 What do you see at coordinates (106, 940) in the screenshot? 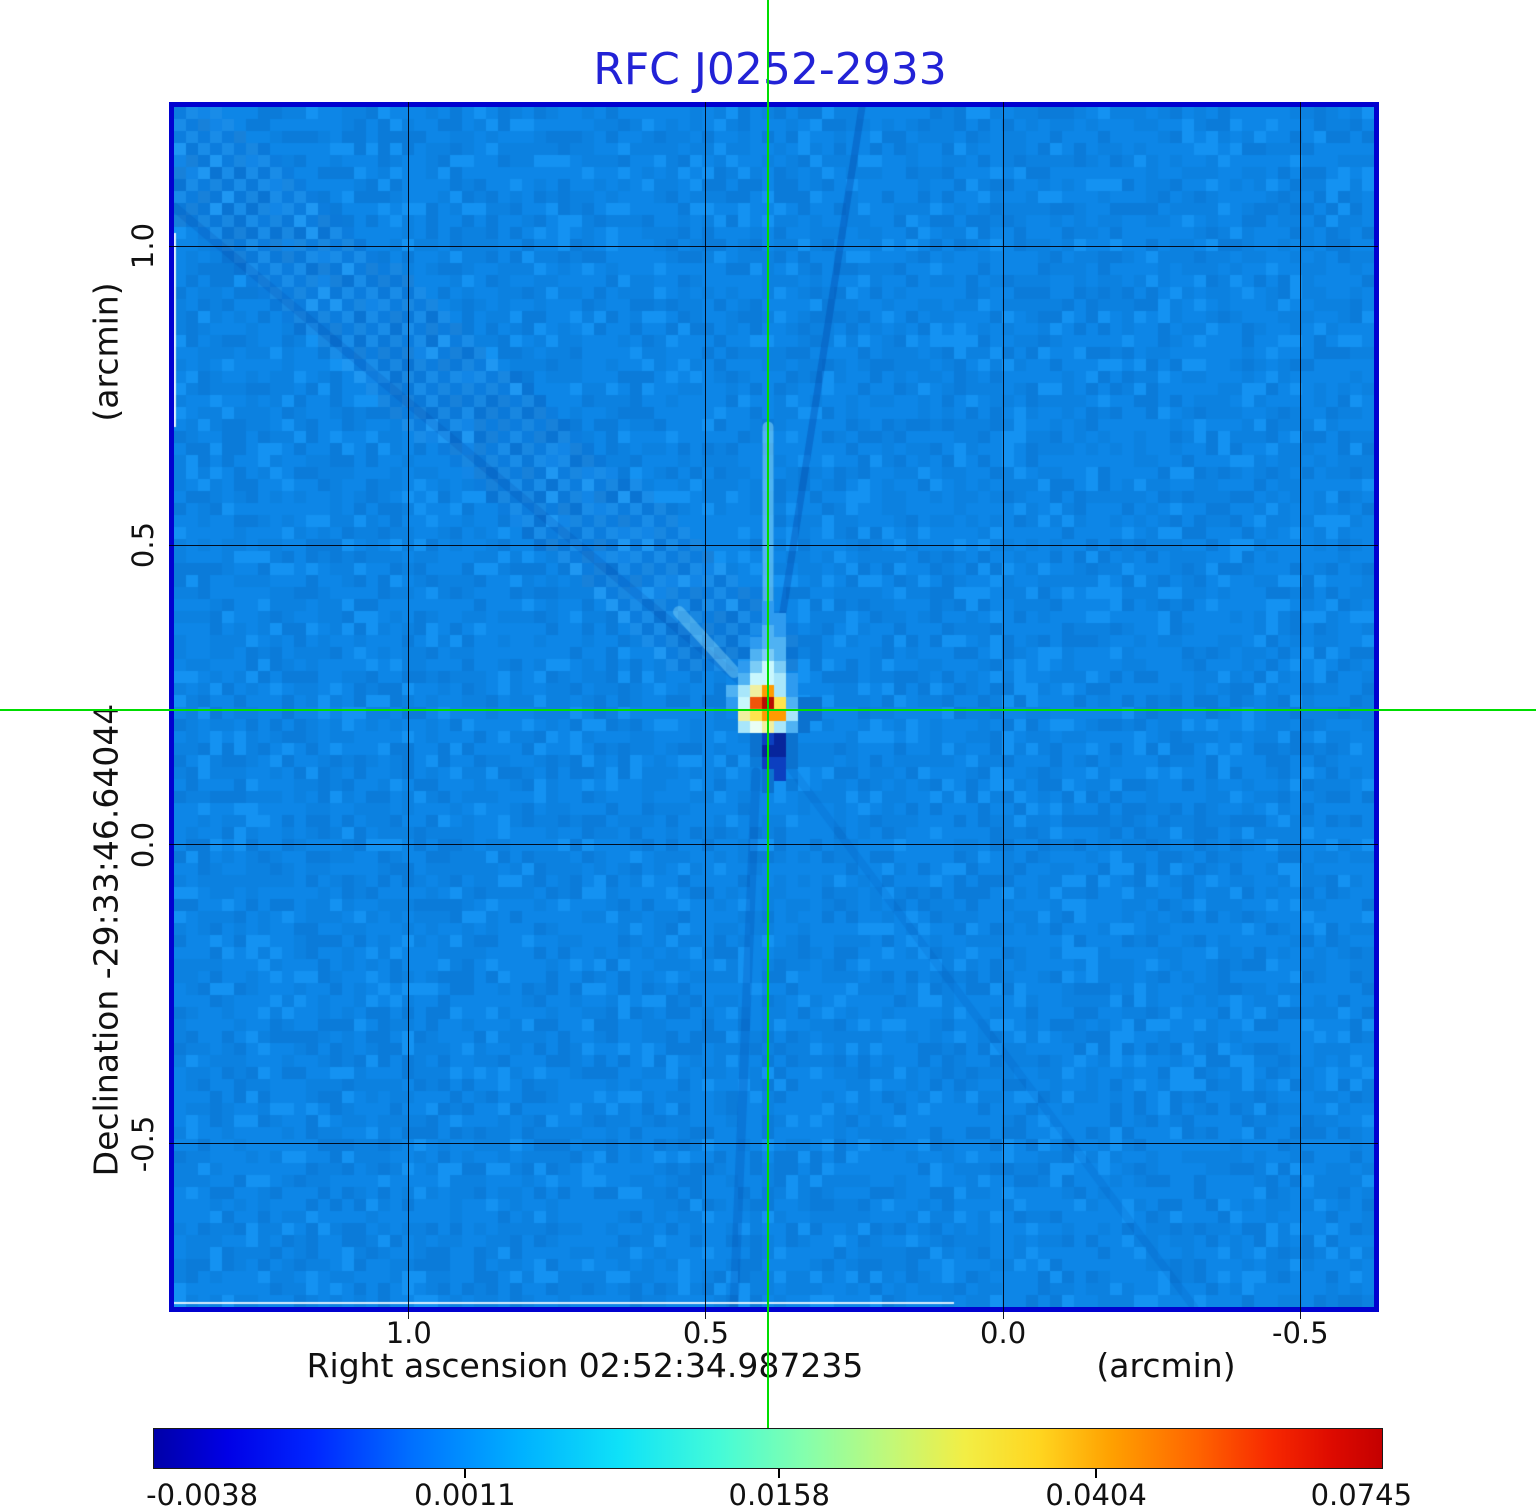
I see `y-axis-label: Declination -29:33:46.64044` at bounding box center [106, 940].